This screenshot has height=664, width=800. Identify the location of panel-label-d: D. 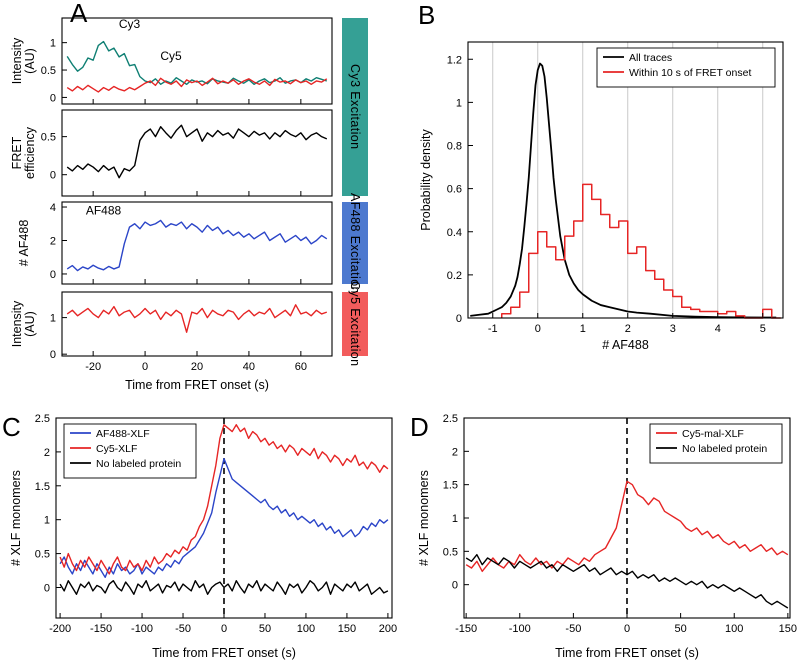
(419, 427).